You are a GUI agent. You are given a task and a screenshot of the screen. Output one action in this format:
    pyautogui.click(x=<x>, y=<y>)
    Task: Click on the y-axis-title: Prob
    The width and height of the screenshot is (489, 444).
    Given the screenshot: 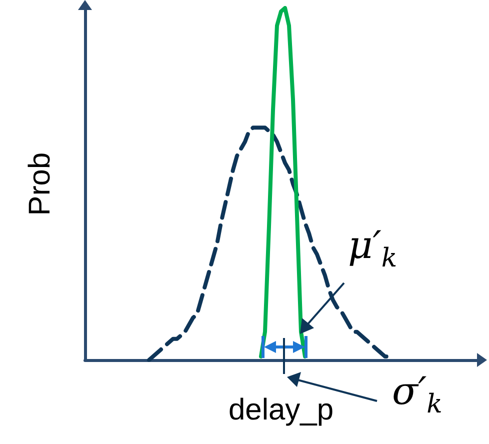 What is the action you would take?
    pyautogui.click(x=40, y=184)
    